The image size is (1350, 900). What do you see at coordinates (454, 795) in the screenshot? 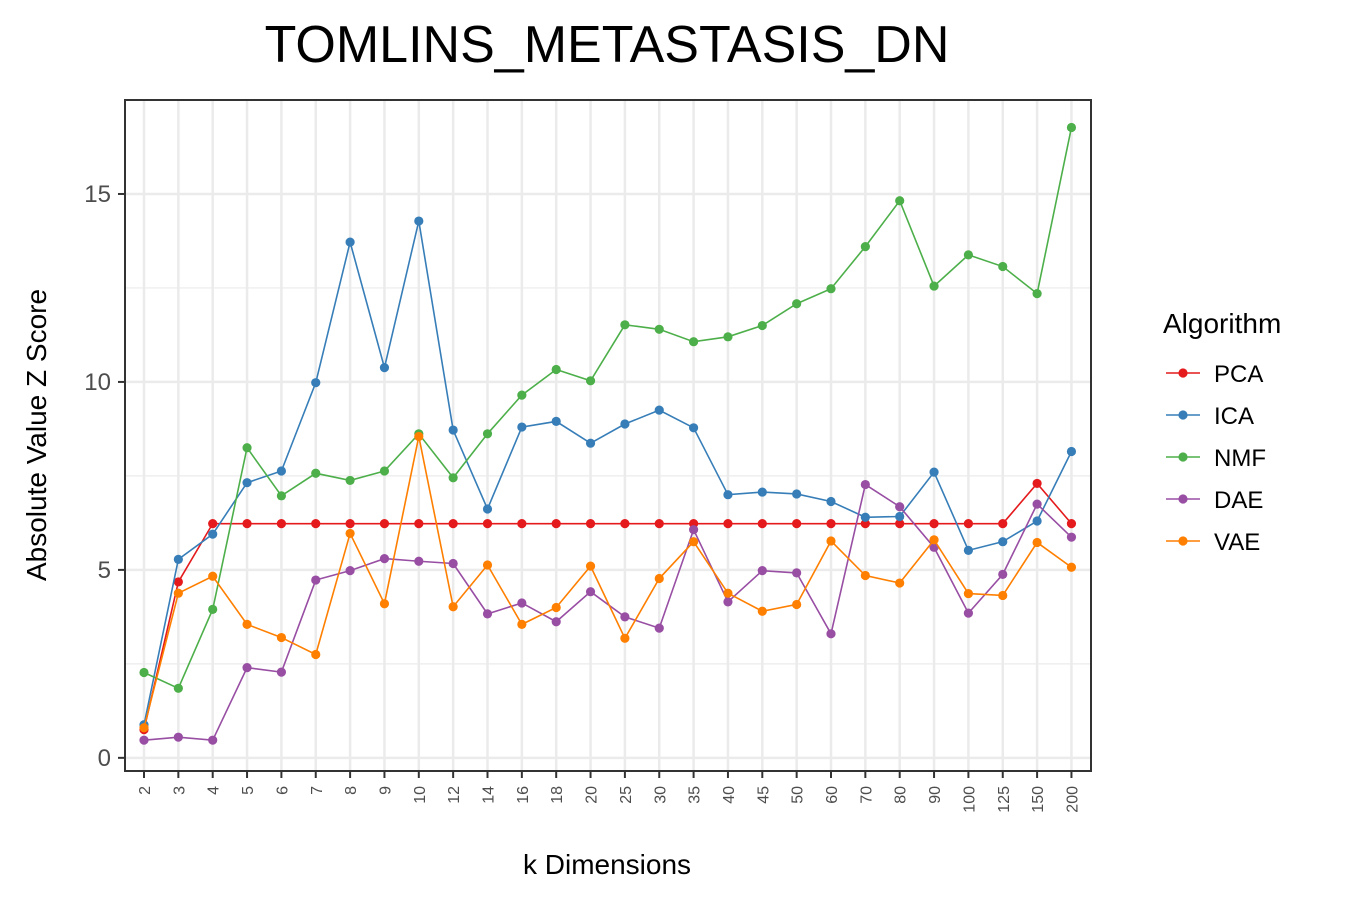
I see `x-tick-label: 12` at bounding box center [454, 795].